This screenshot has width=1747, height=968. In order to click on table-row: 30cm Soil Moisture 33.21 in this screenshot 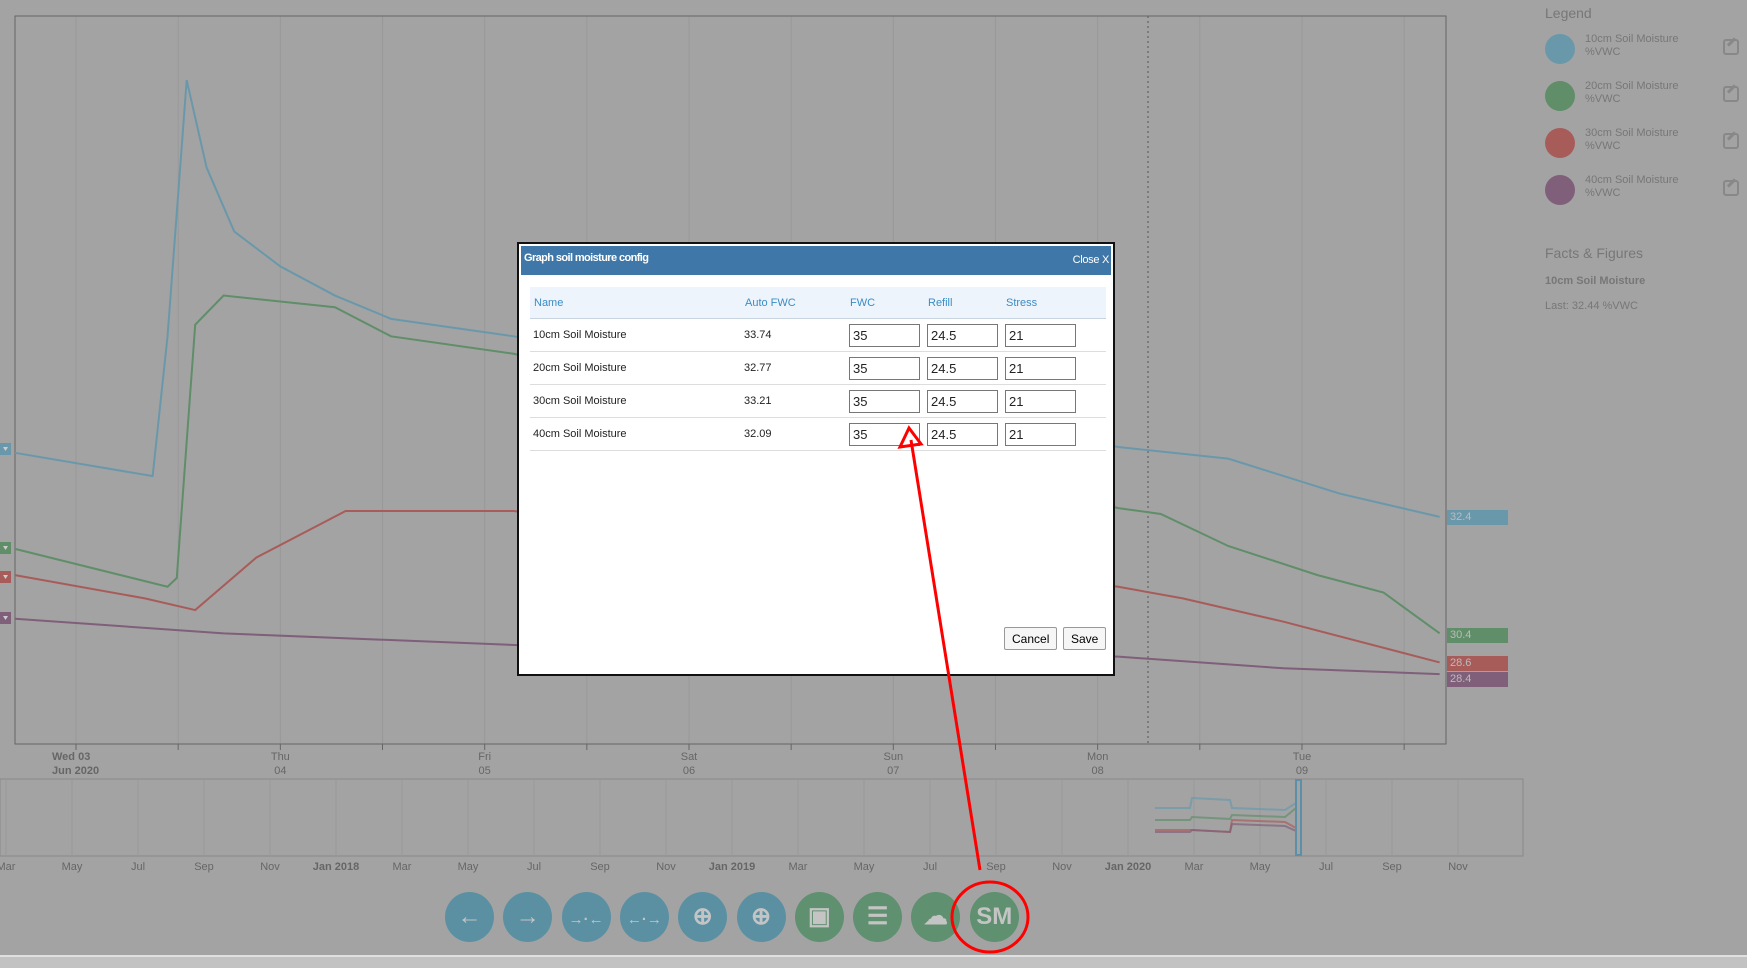, I will do `click(818, 401)`.